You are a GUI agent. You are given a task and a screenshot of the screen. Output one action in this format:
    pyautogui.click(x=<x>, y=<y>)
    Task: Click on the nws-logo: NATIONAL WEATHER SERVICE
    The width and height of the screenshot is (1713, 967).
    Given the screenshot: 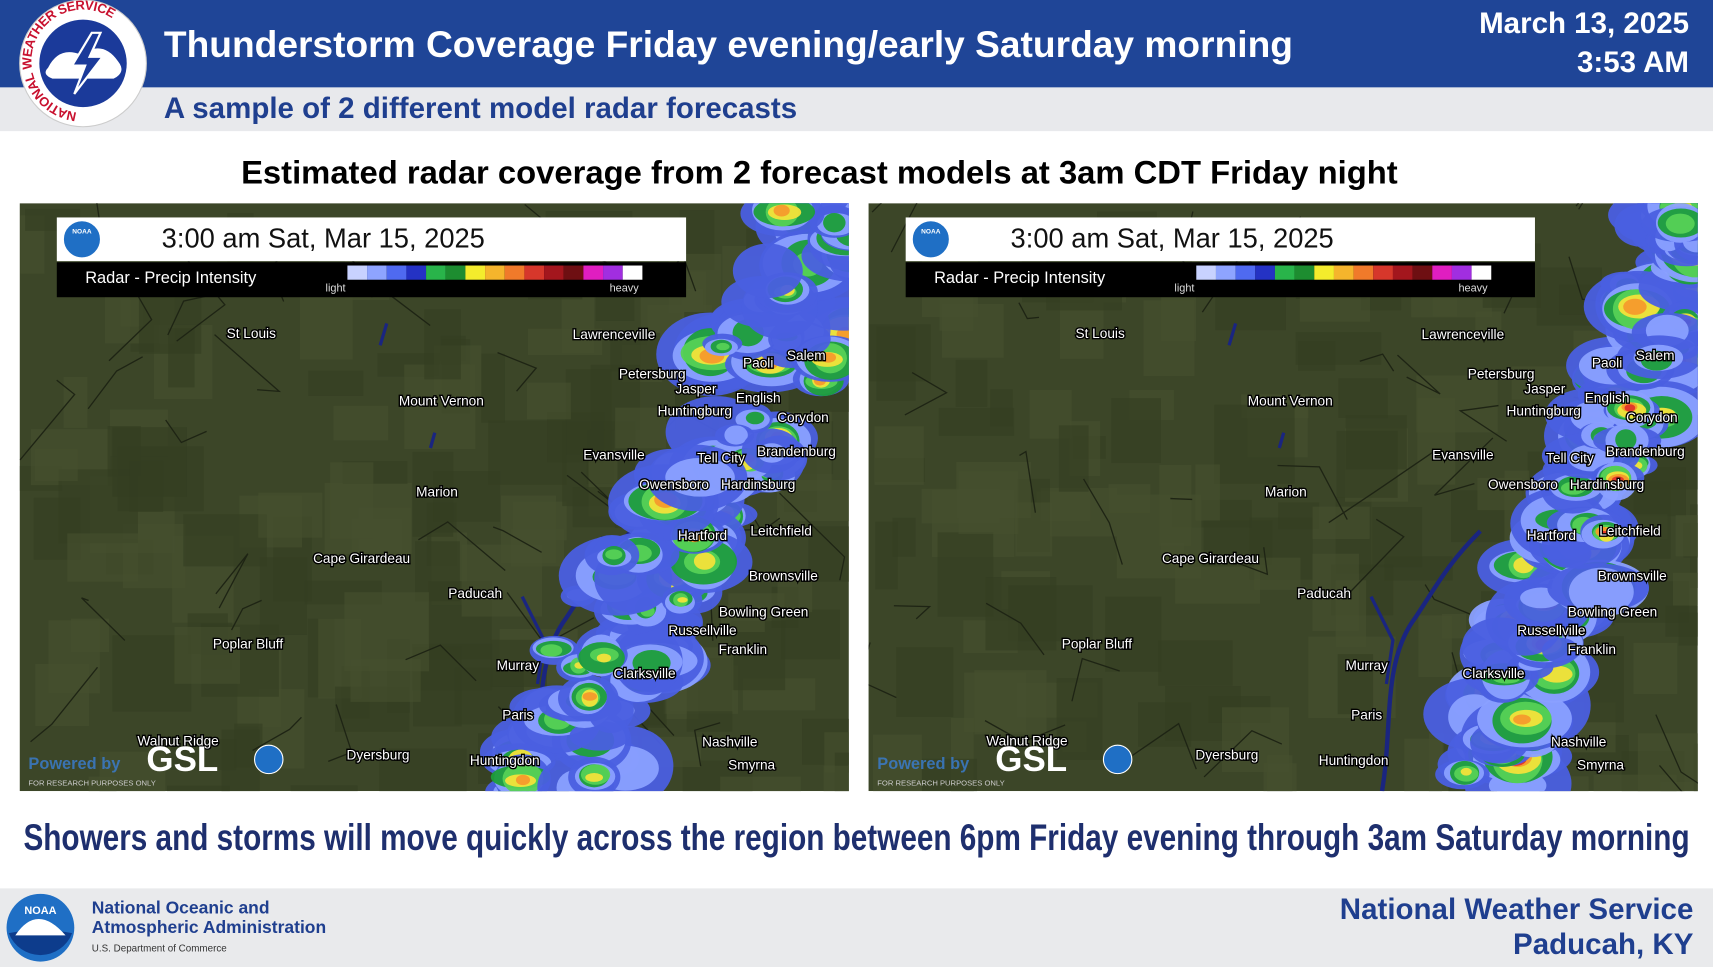 What is the action you would take?
    pyautogui.click(x=83, y=64)
    